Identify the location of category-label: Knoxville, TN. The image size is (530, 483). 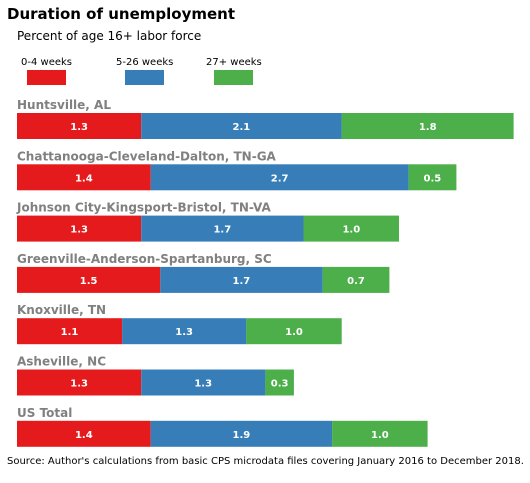
(61, 310).